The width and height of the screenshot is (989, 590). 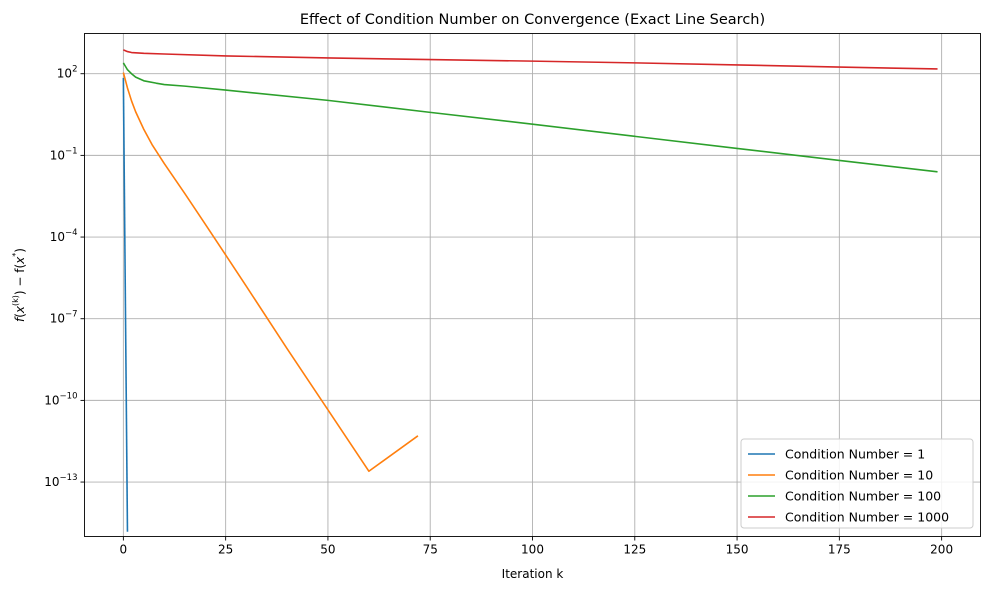 What do you see at coordinates (20, 319) in the screenshot?
I see `y-label-f1: f` at bounding box center [20, 319].